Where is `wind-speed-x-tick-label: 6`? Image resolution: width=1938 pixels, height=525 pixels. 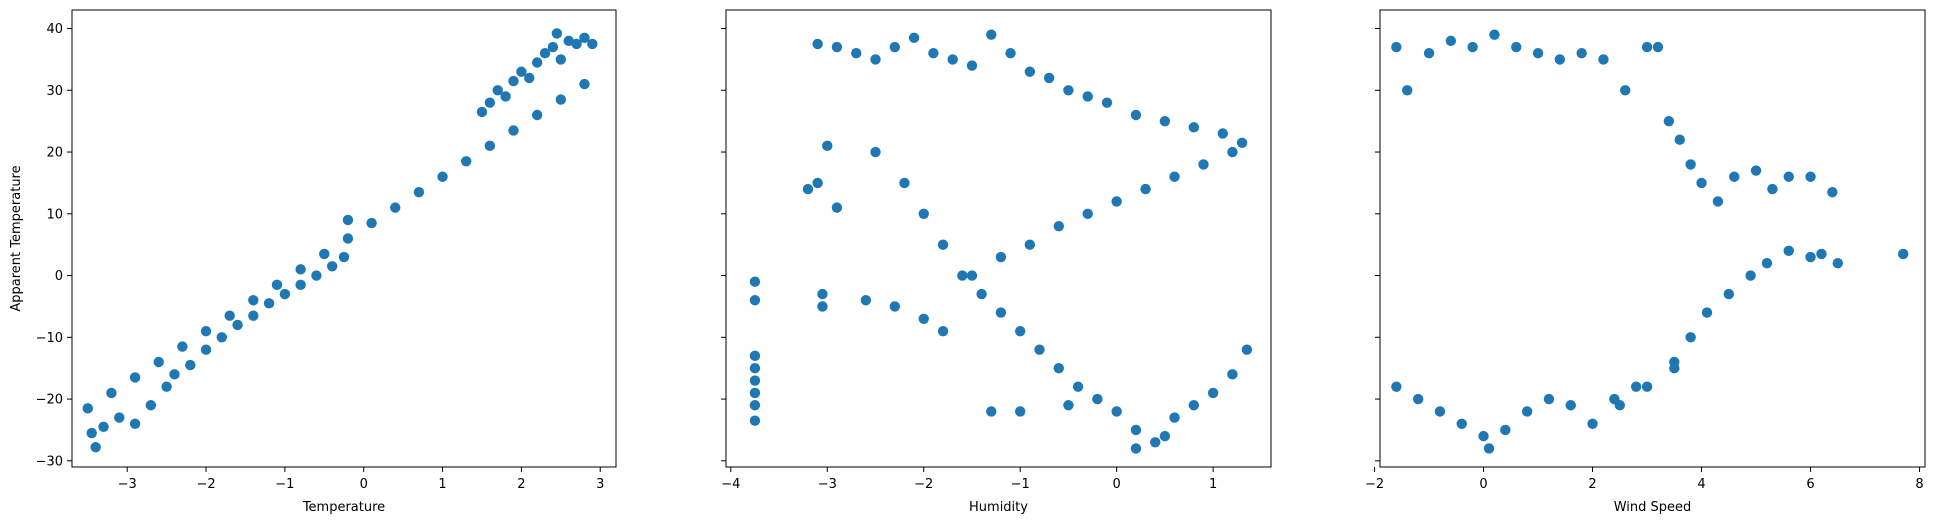 wind-speed-x-tick-label: 6 is located at coordinates (1810, 484).